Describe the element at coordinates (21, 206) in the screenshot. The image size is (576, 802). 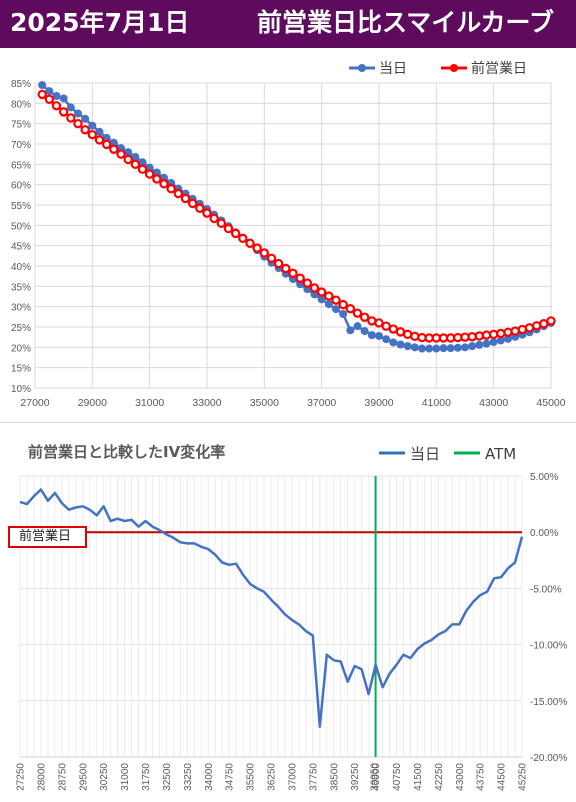
I see `smile-y-tick-label: 55%` at that location.